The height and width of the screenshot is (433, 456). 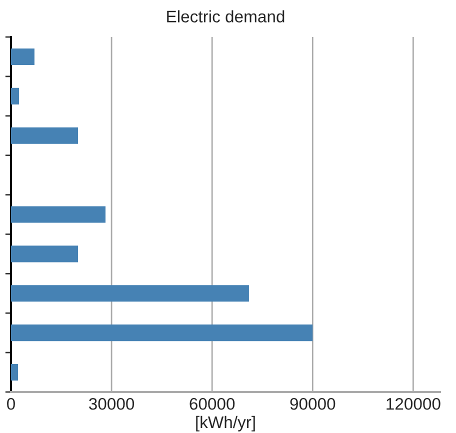 I want to click on x-tick-label: 30000, so click(x=111, y=404).